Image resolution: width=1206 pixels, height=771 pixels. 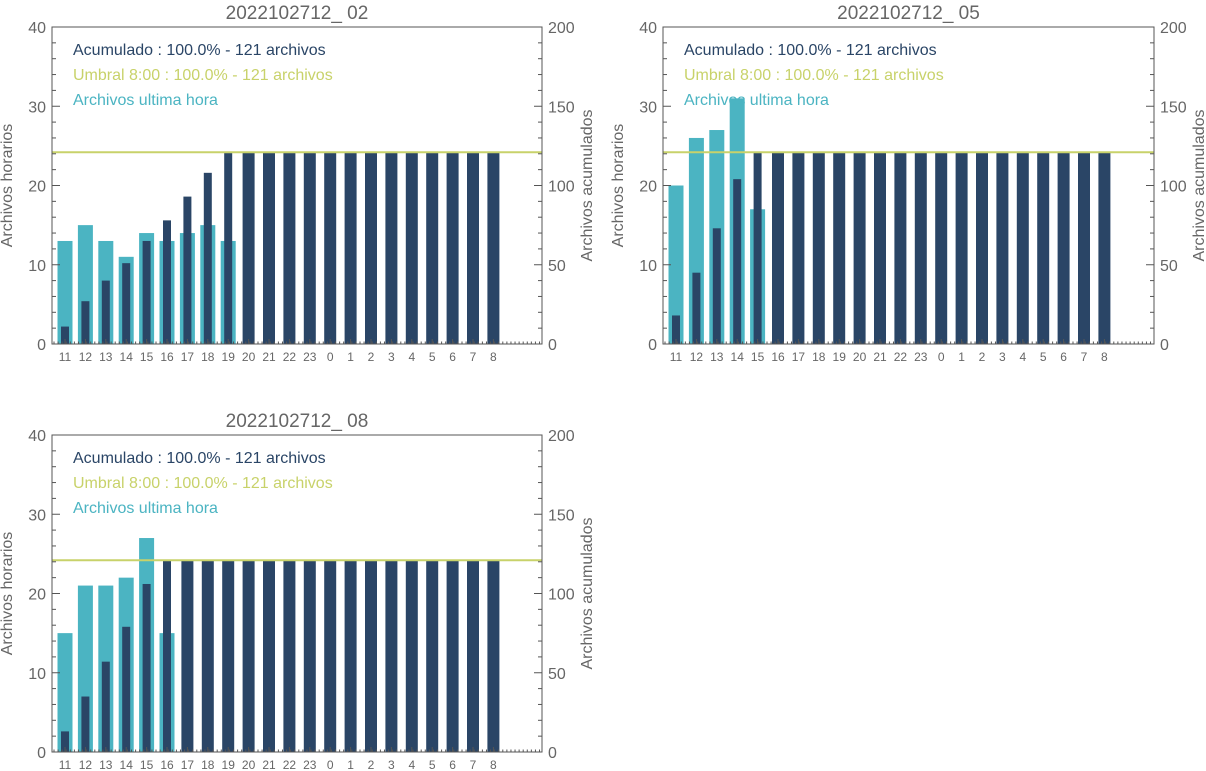 I want to click on right-tick-label: 0, so click(x=1164, y=345).